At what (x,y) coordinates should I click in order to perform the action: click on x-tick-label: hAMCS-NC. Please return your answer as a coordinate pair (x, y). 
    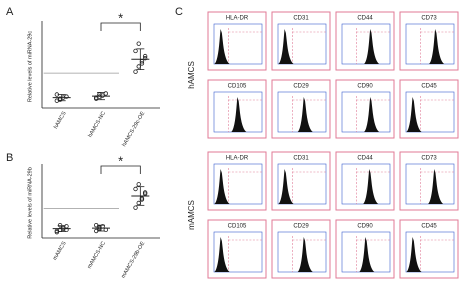
    Looking at the image, I should click on (97, 125).